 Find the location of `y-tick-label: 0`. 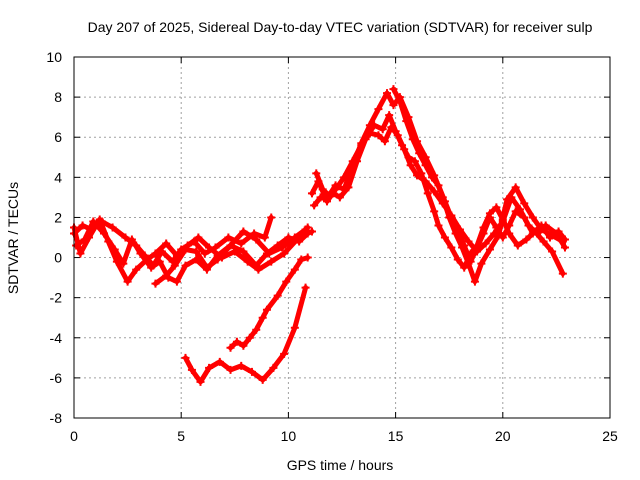

y-tick-label: 0 is located at coordinates (58, 258).